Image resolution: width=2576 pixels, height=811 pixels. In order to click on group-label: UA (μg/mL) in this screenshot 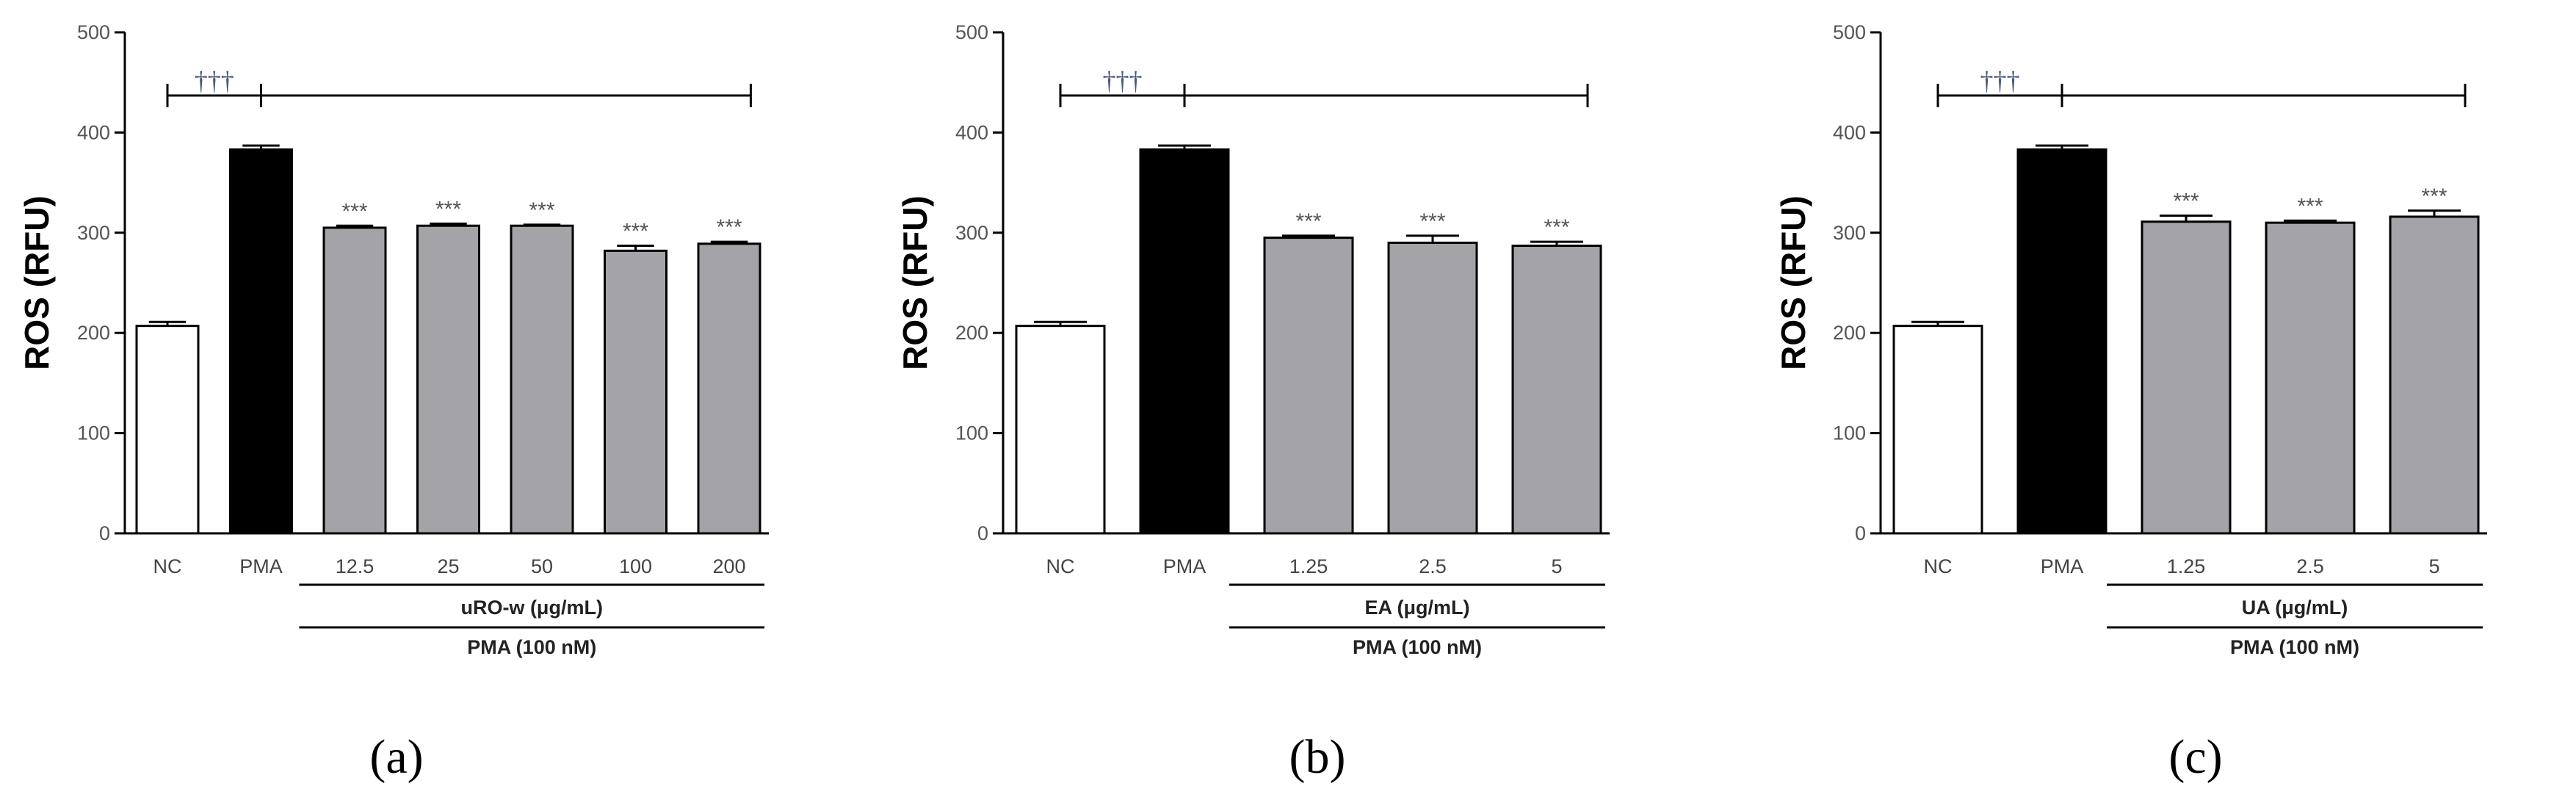, I will do `click(2295, 607)`.